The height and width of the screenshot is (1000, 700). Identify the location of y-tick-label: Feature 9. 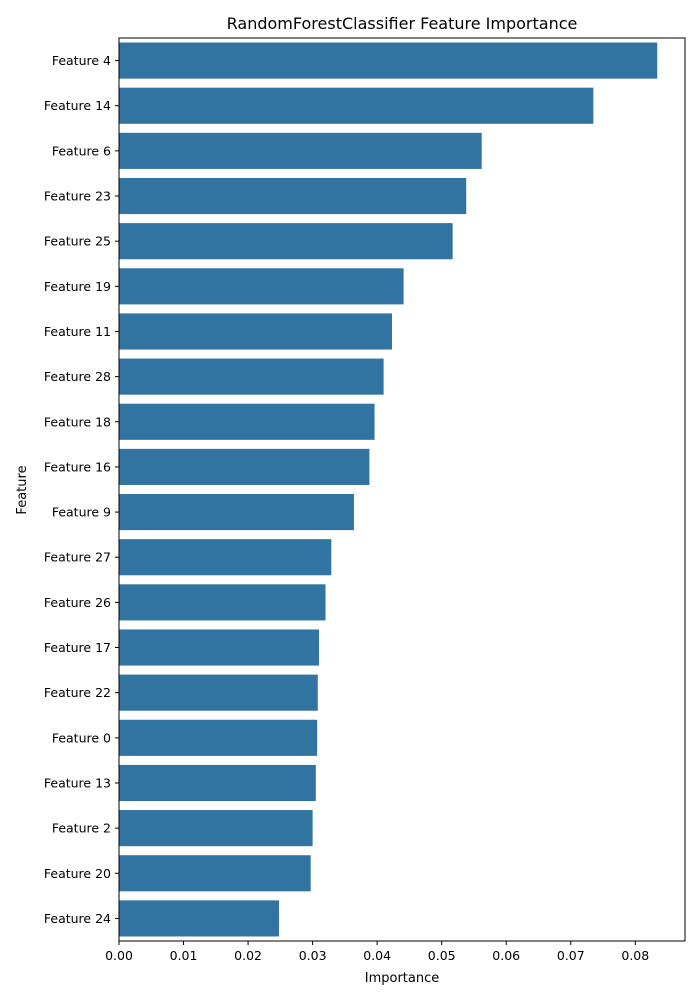
(81, 512).